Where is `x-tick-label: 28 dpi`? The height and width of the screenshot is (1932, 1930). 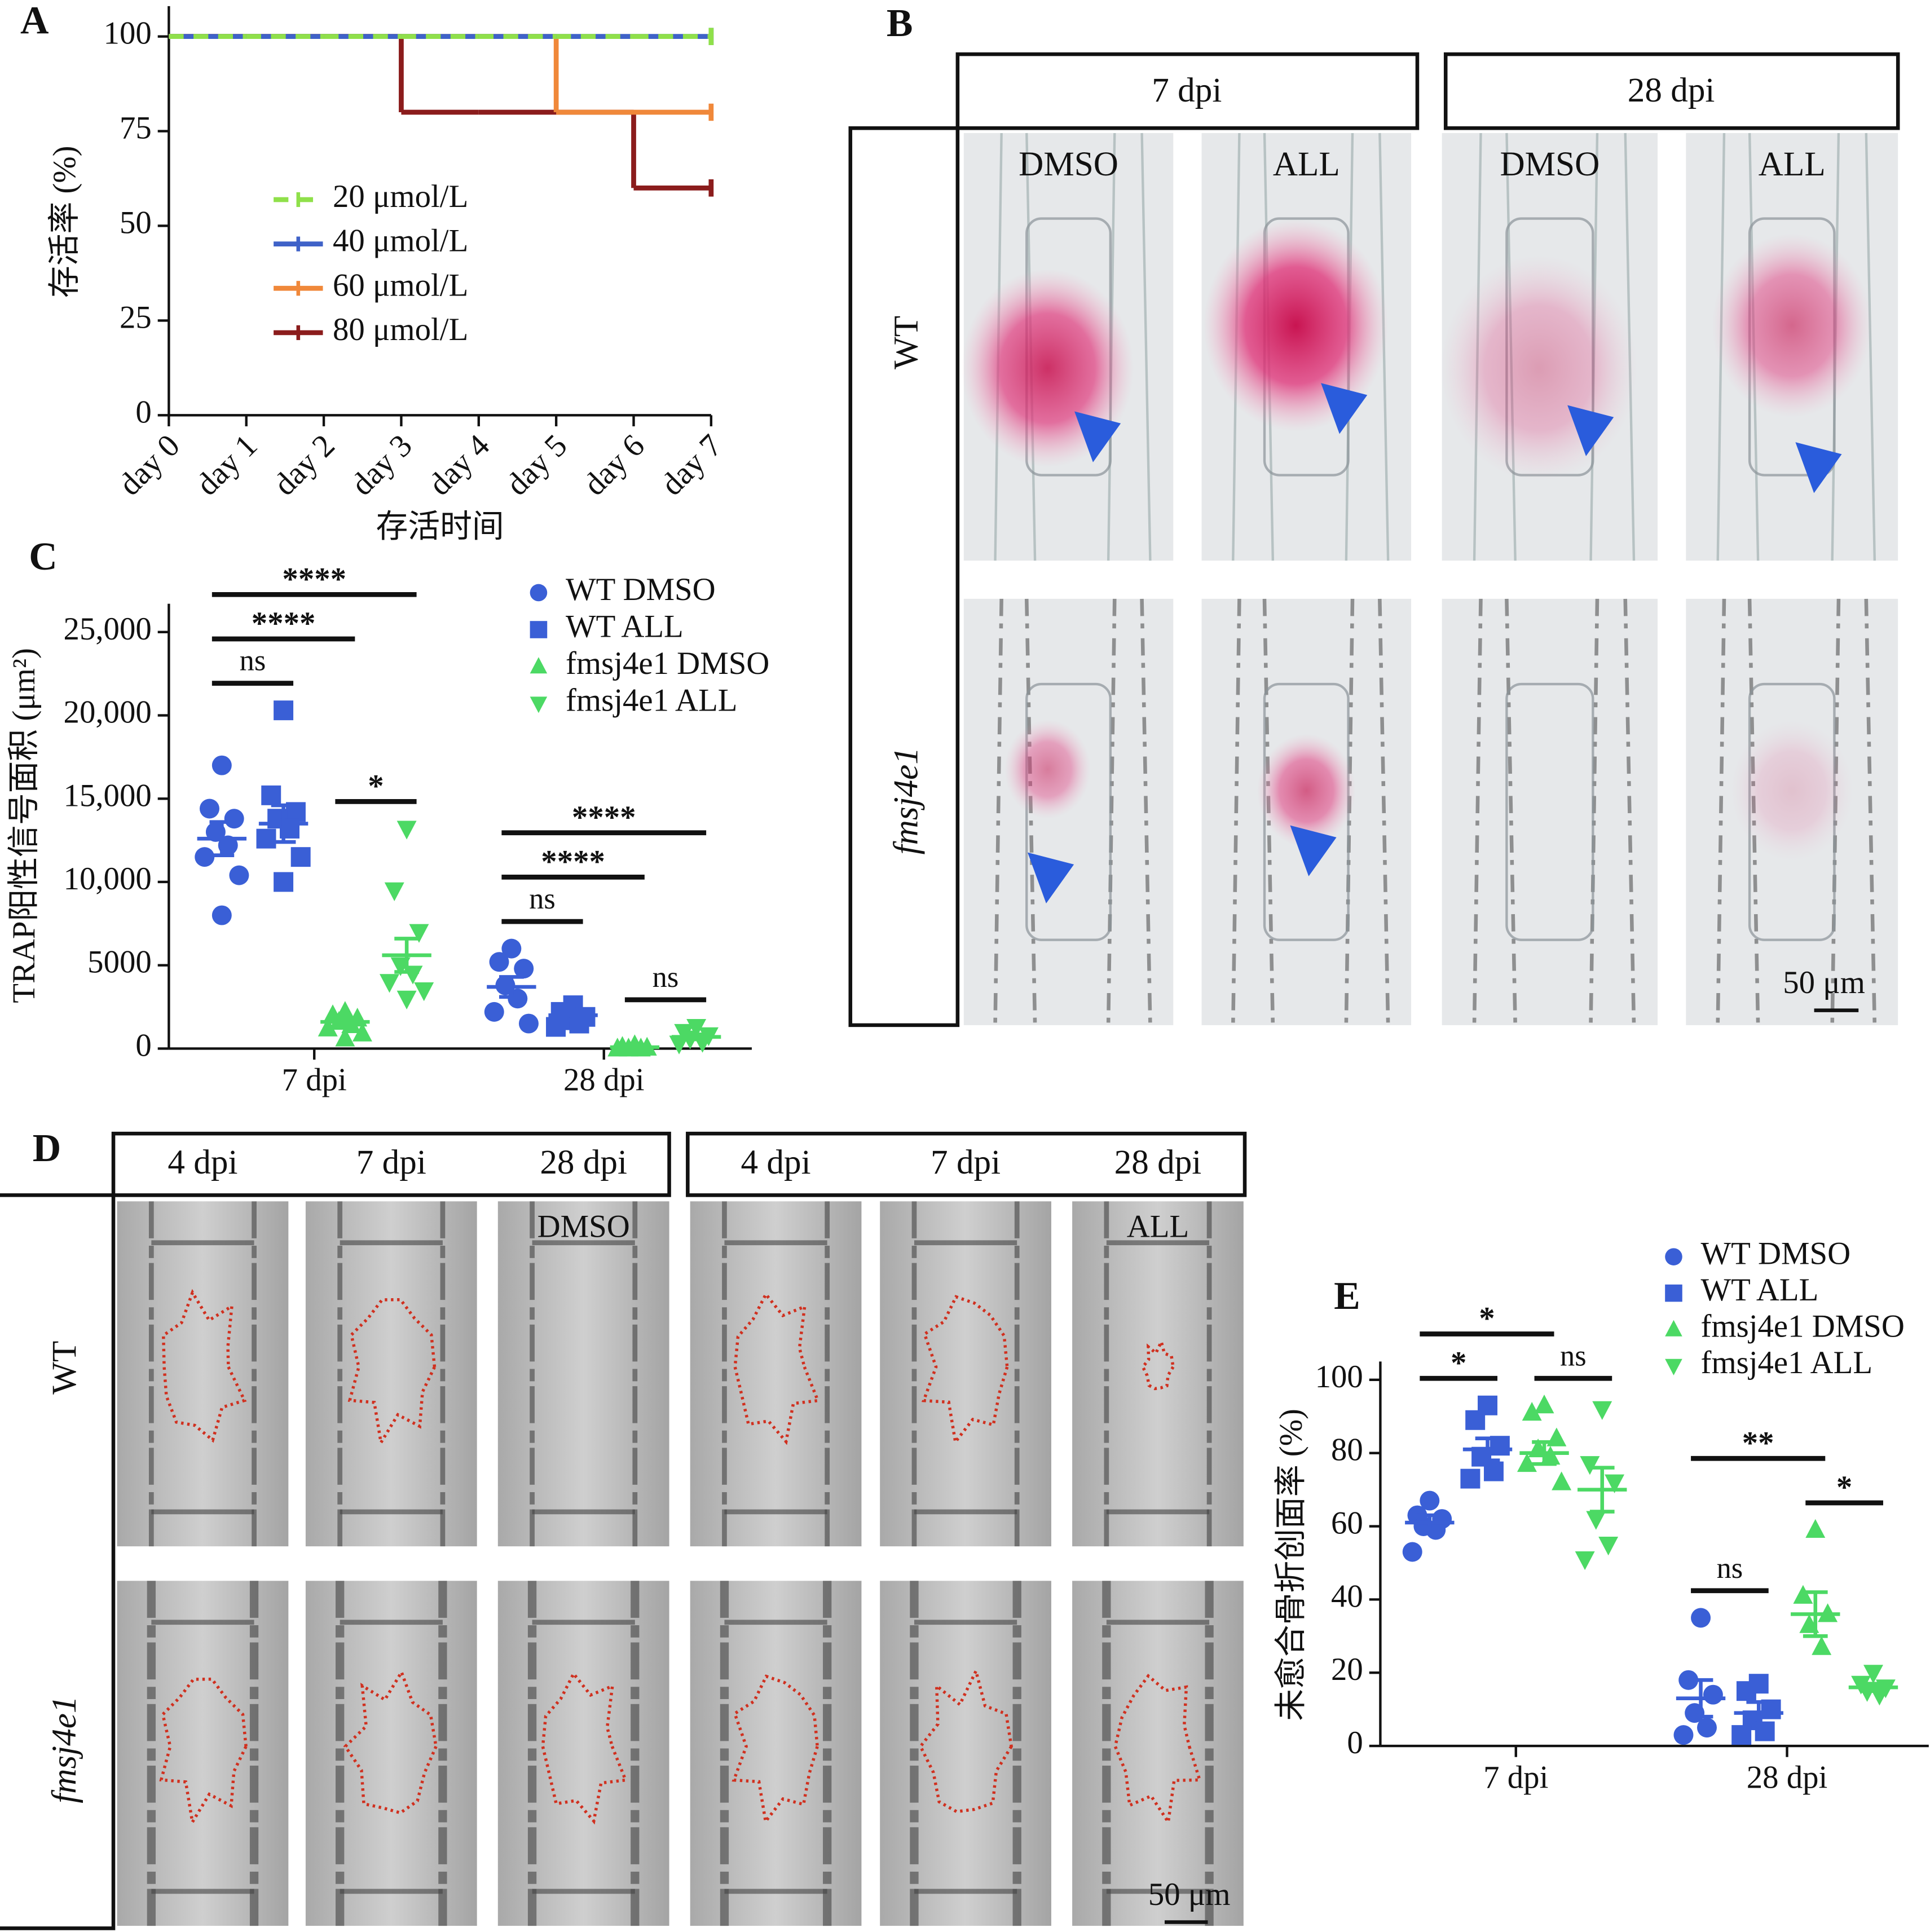 x-tick-label: 28 dpi is located at coordinates (1787, 1777).